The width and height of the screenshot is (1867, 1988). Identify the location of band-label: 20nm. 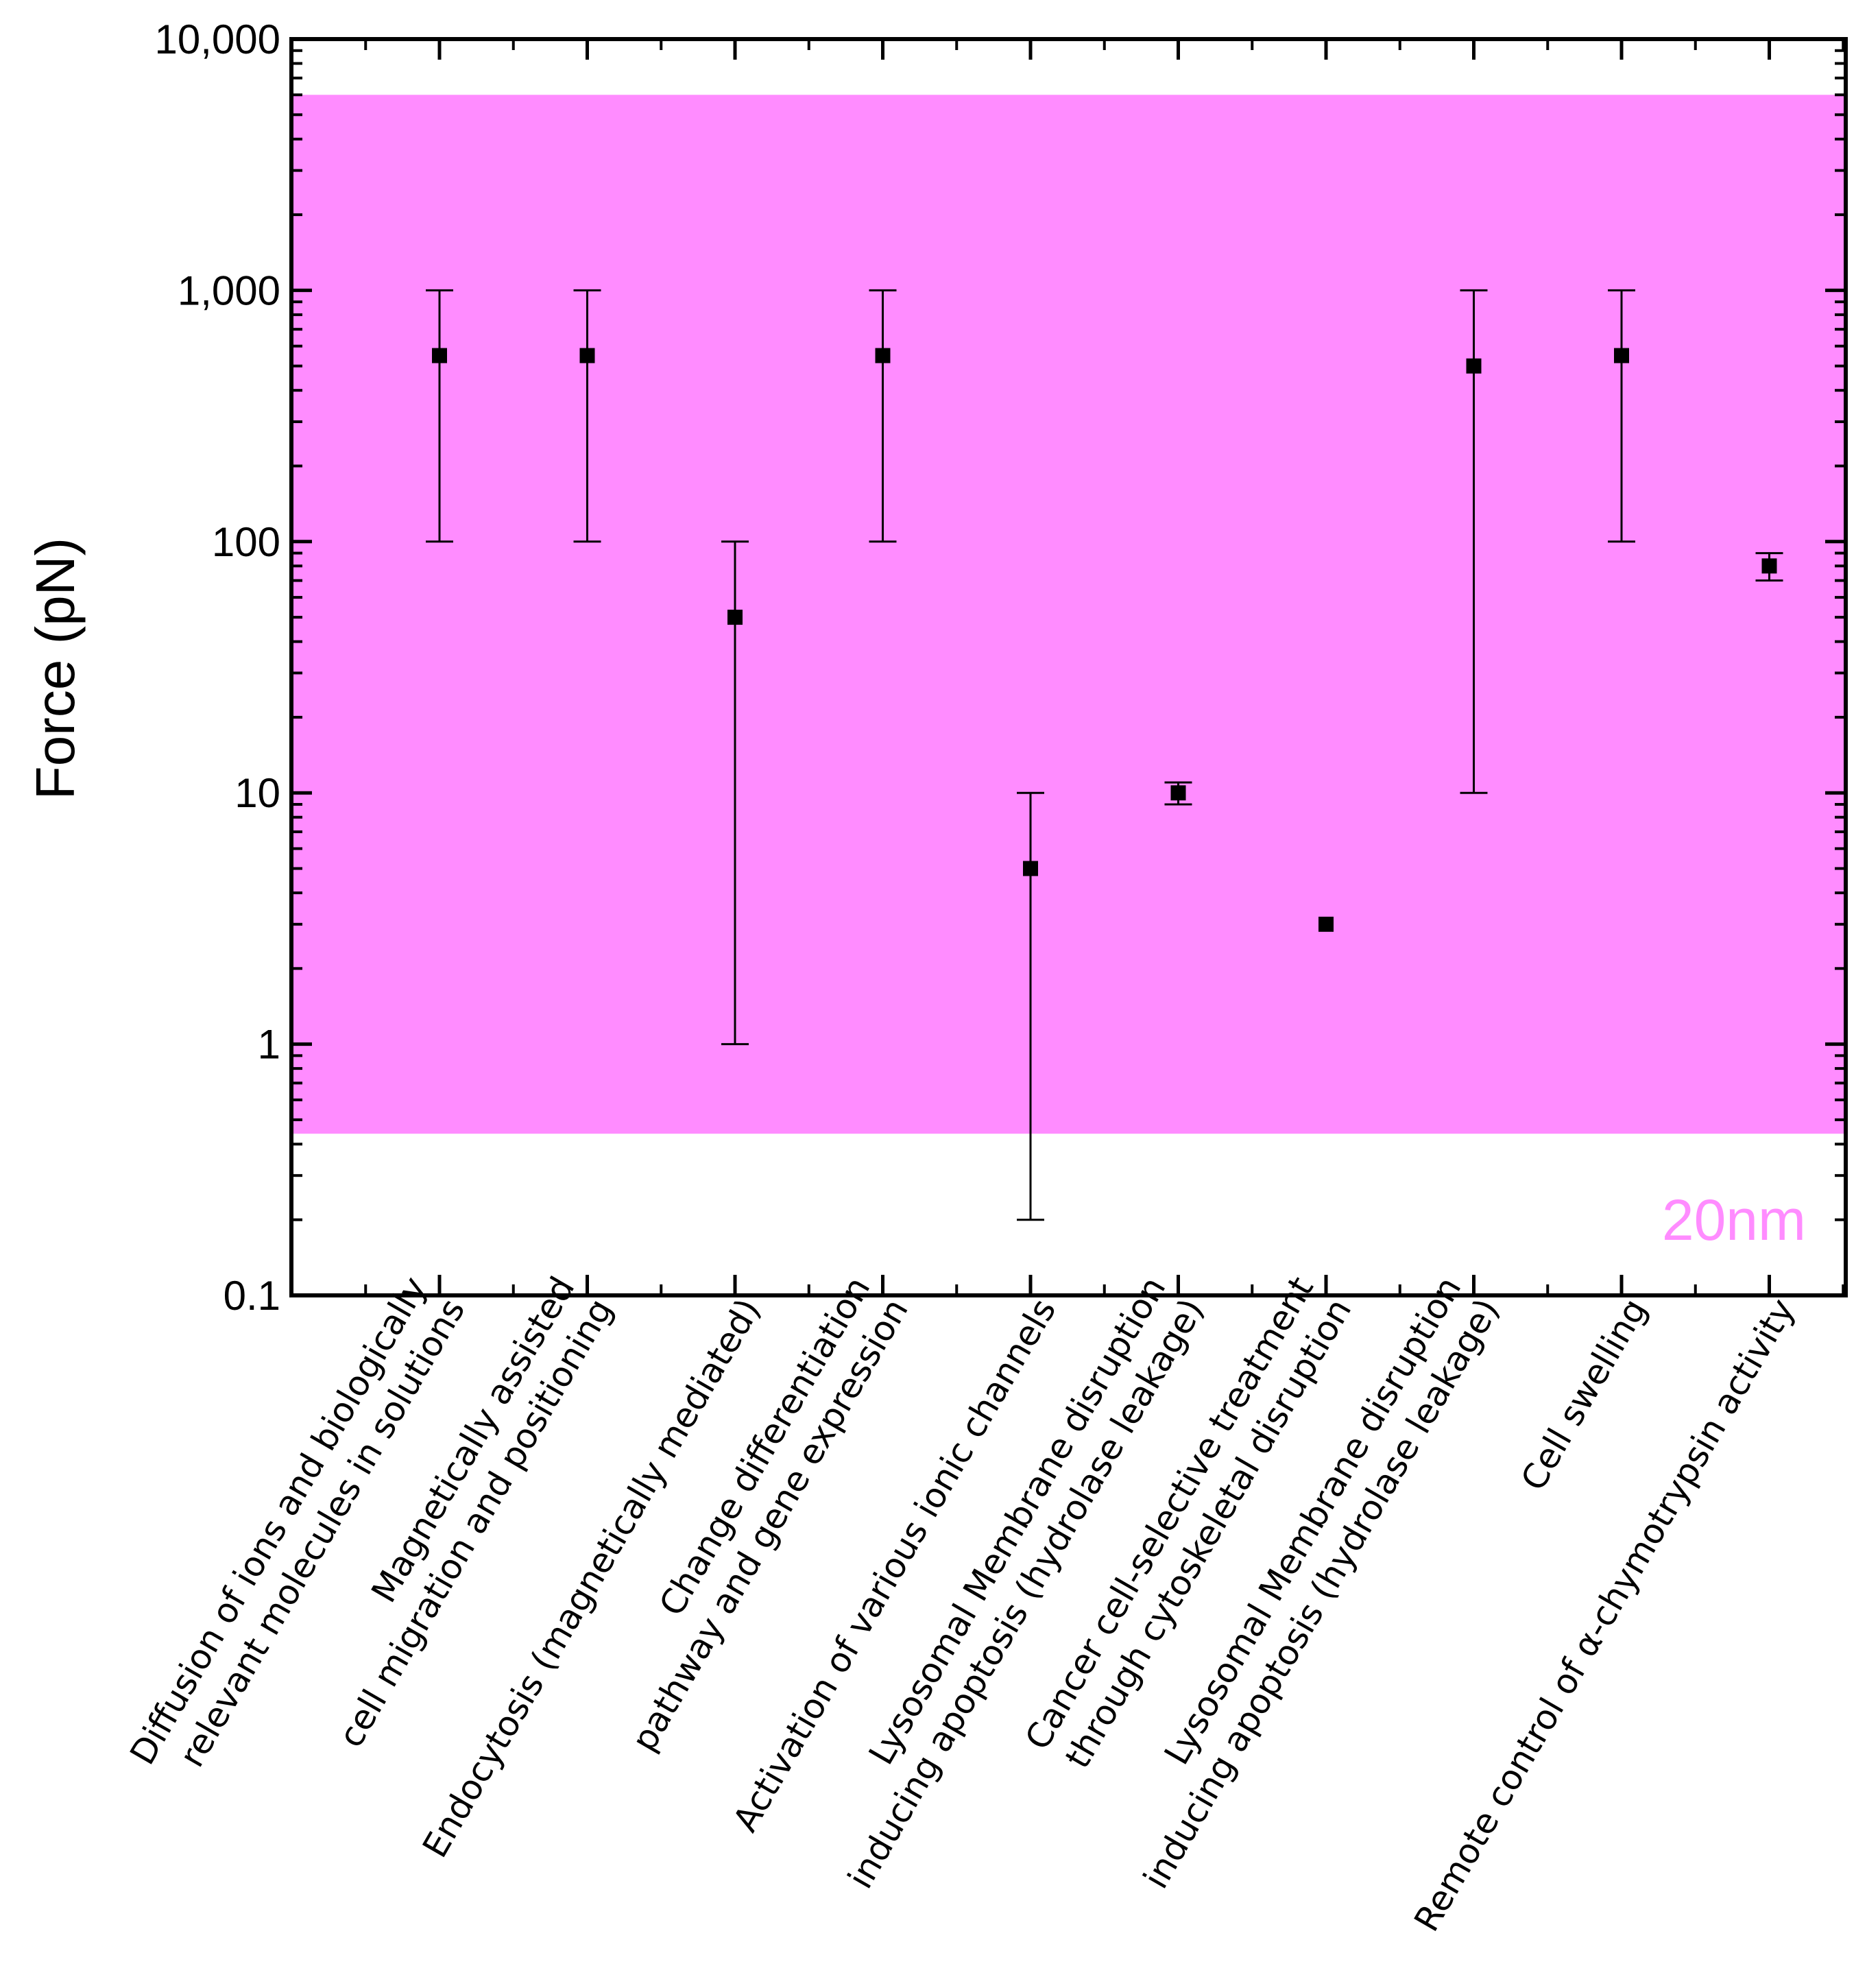
(1734, 1220).